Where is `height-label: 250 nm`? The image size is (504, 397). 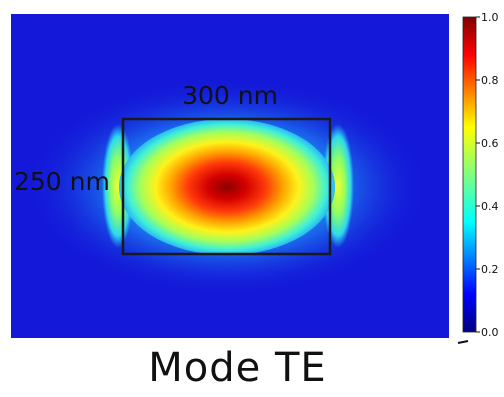 height-label: 250 nm is located at coordinates (62, 181).